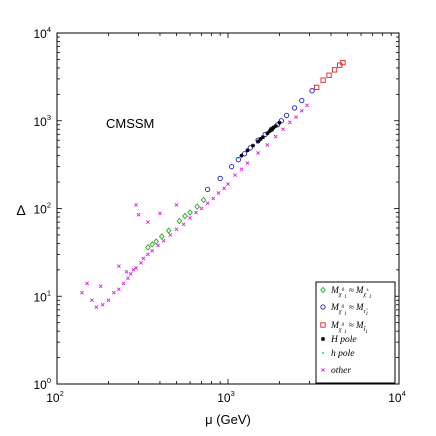 The height and width of the screenshot is (436, 436). Describe the element at coordinates (342, 354) in the screenshot. I see `legend-label: h pole` at that location.